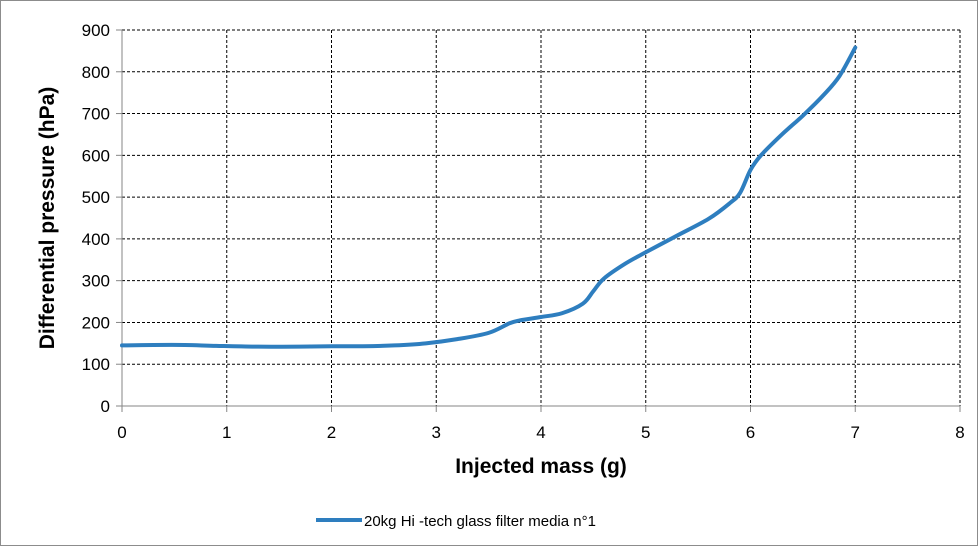 The image size is (978, 546). I want to click on x-tick-label: 1, so click(226, 432).